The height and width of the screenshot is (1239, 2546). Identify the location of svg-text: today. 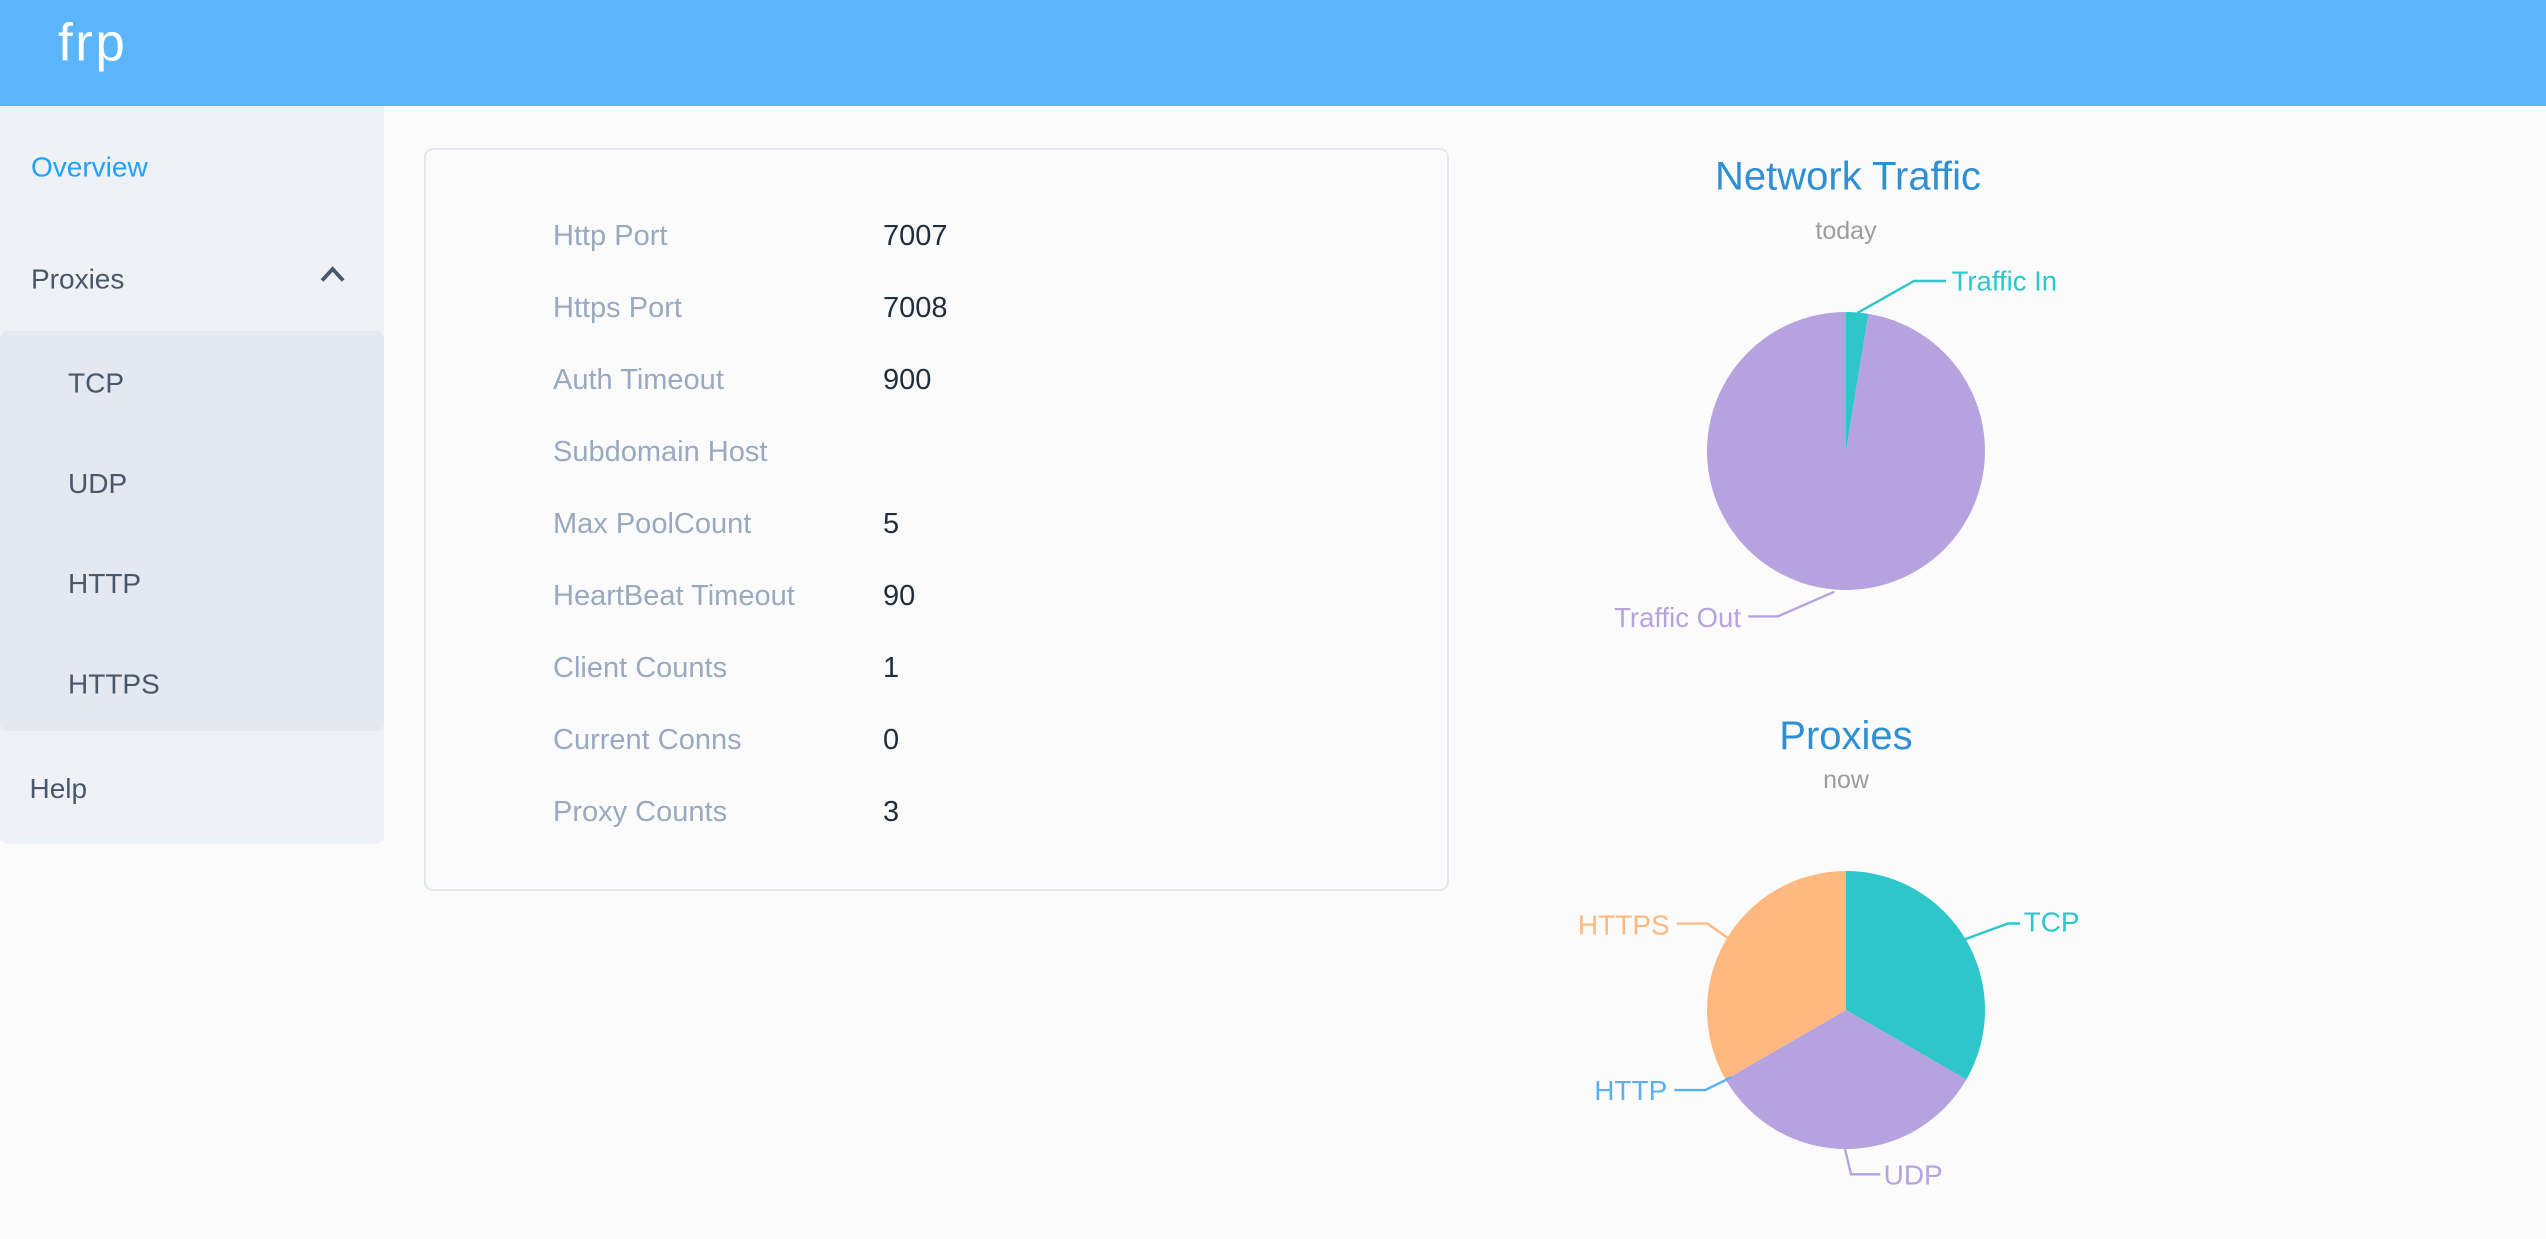
(1846, 231).